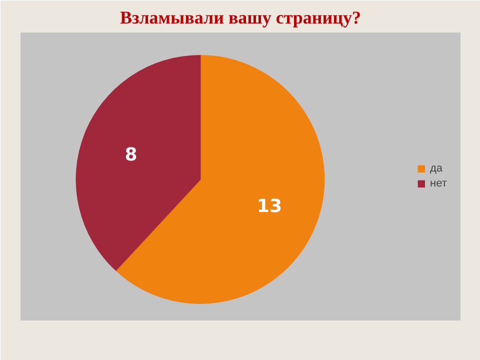  What do you see at coordinates (269, 207) in the screenshot?
I see `data-label: 13` at bounding box center [269, 207].